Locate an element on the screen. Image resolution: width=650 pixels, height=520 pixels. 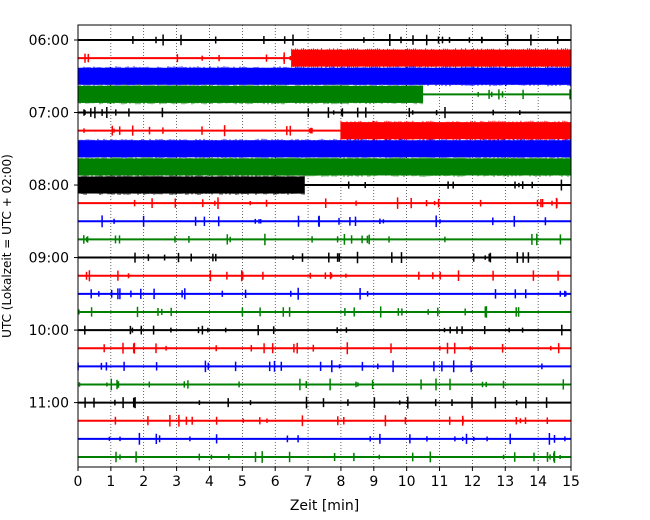
trace-09:00 is located at coordinates (324, 257).